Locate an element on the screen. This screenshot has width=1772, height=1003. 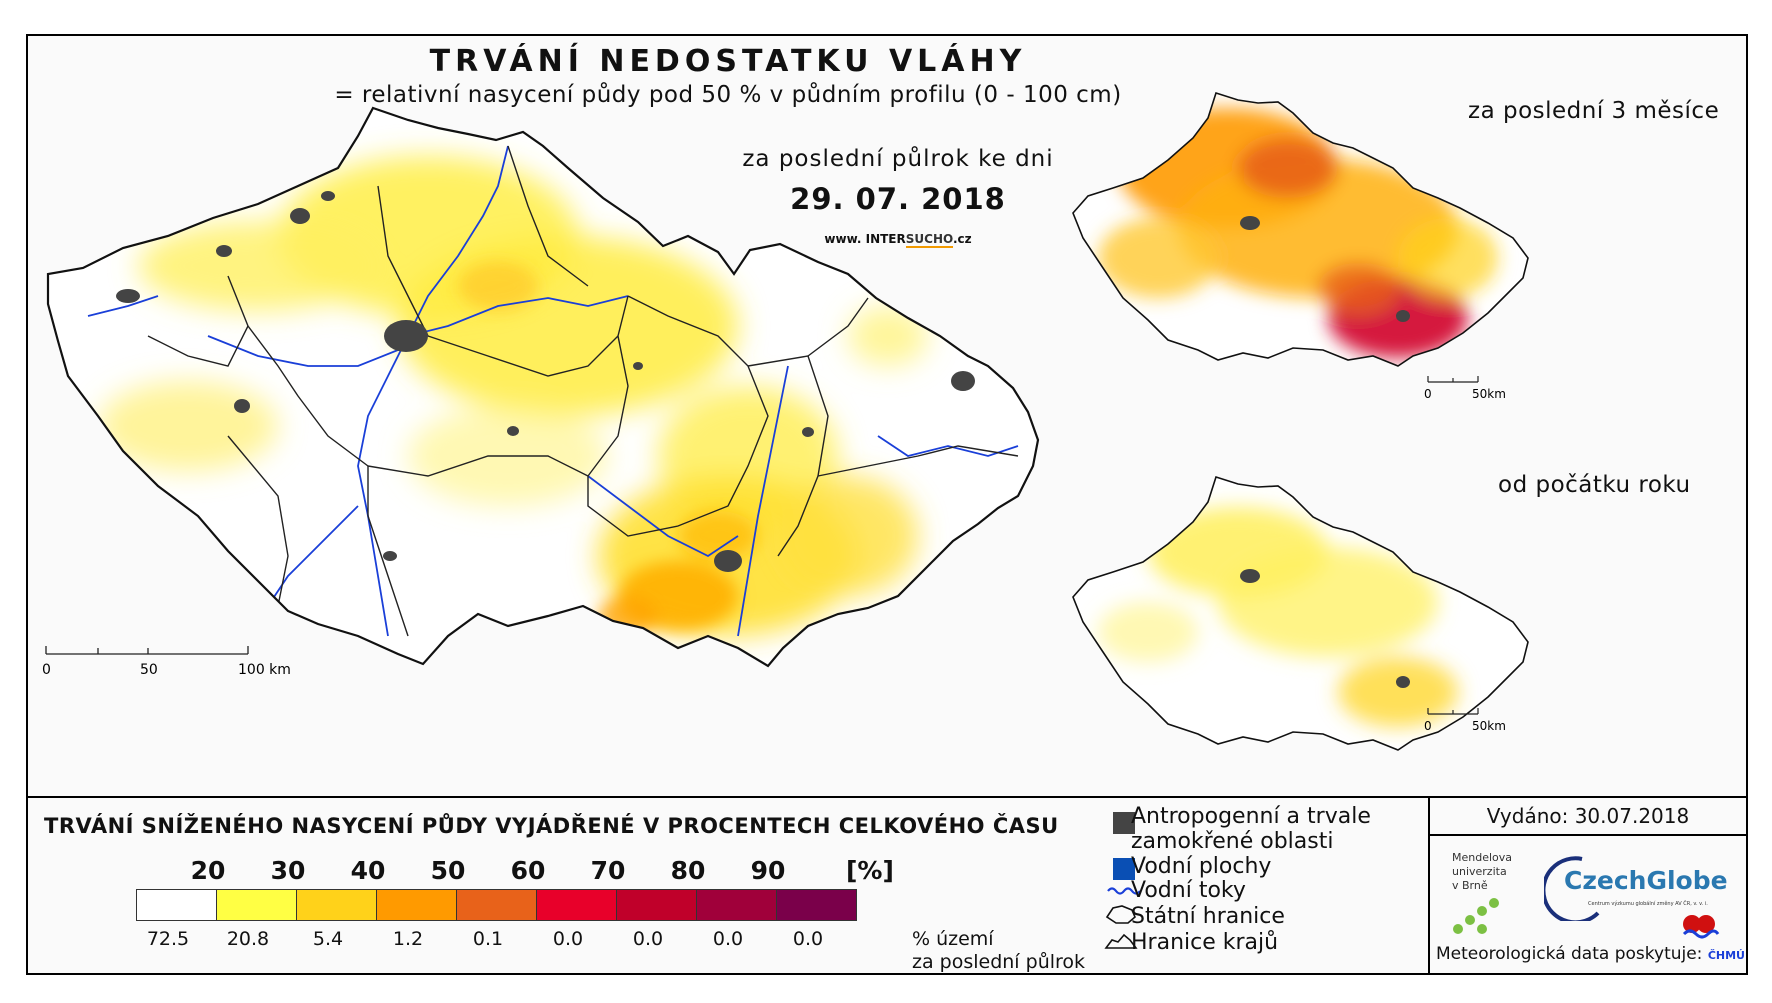
mendel-line2: univerzita is located at coordinates (1479, 871).